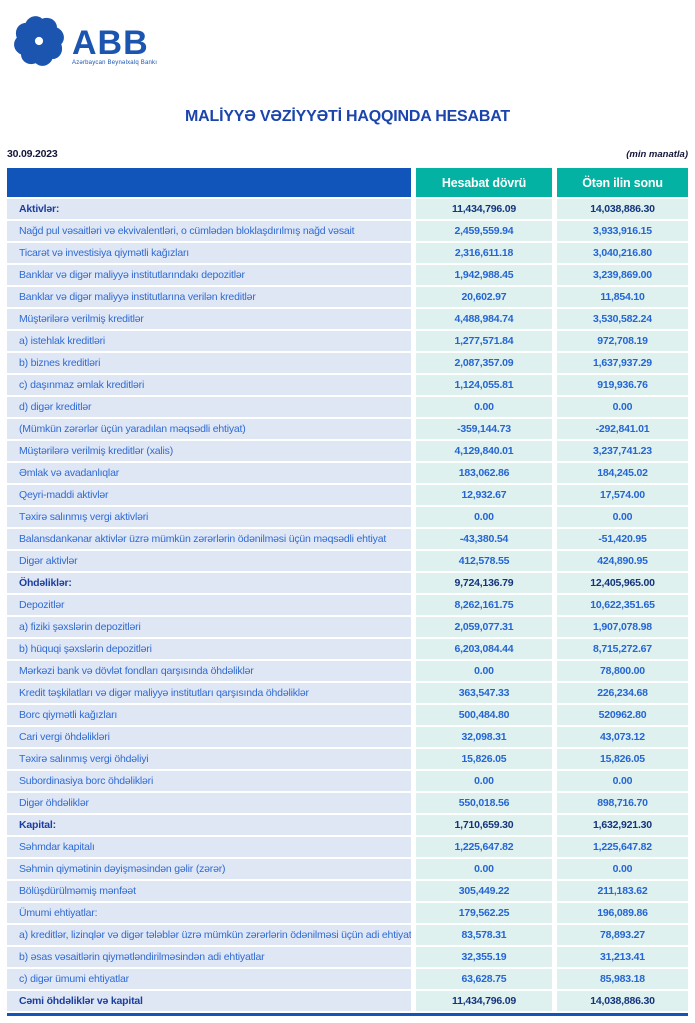 This screenshot has height=1023, width=695. What do you see at coordinates (209, 891) in the screenshot?
I see `row-label: Bölüşdürülməmiş mənfəət` at bounding box center [209, 891].